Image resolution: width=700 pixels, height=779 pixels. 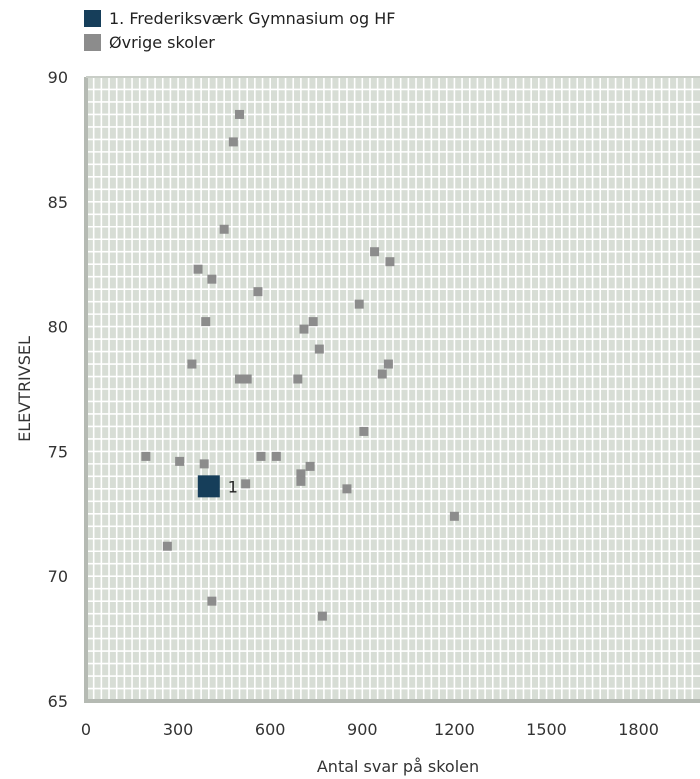 I want to click on x-tick-label: 300, so click(x=178, y=729).